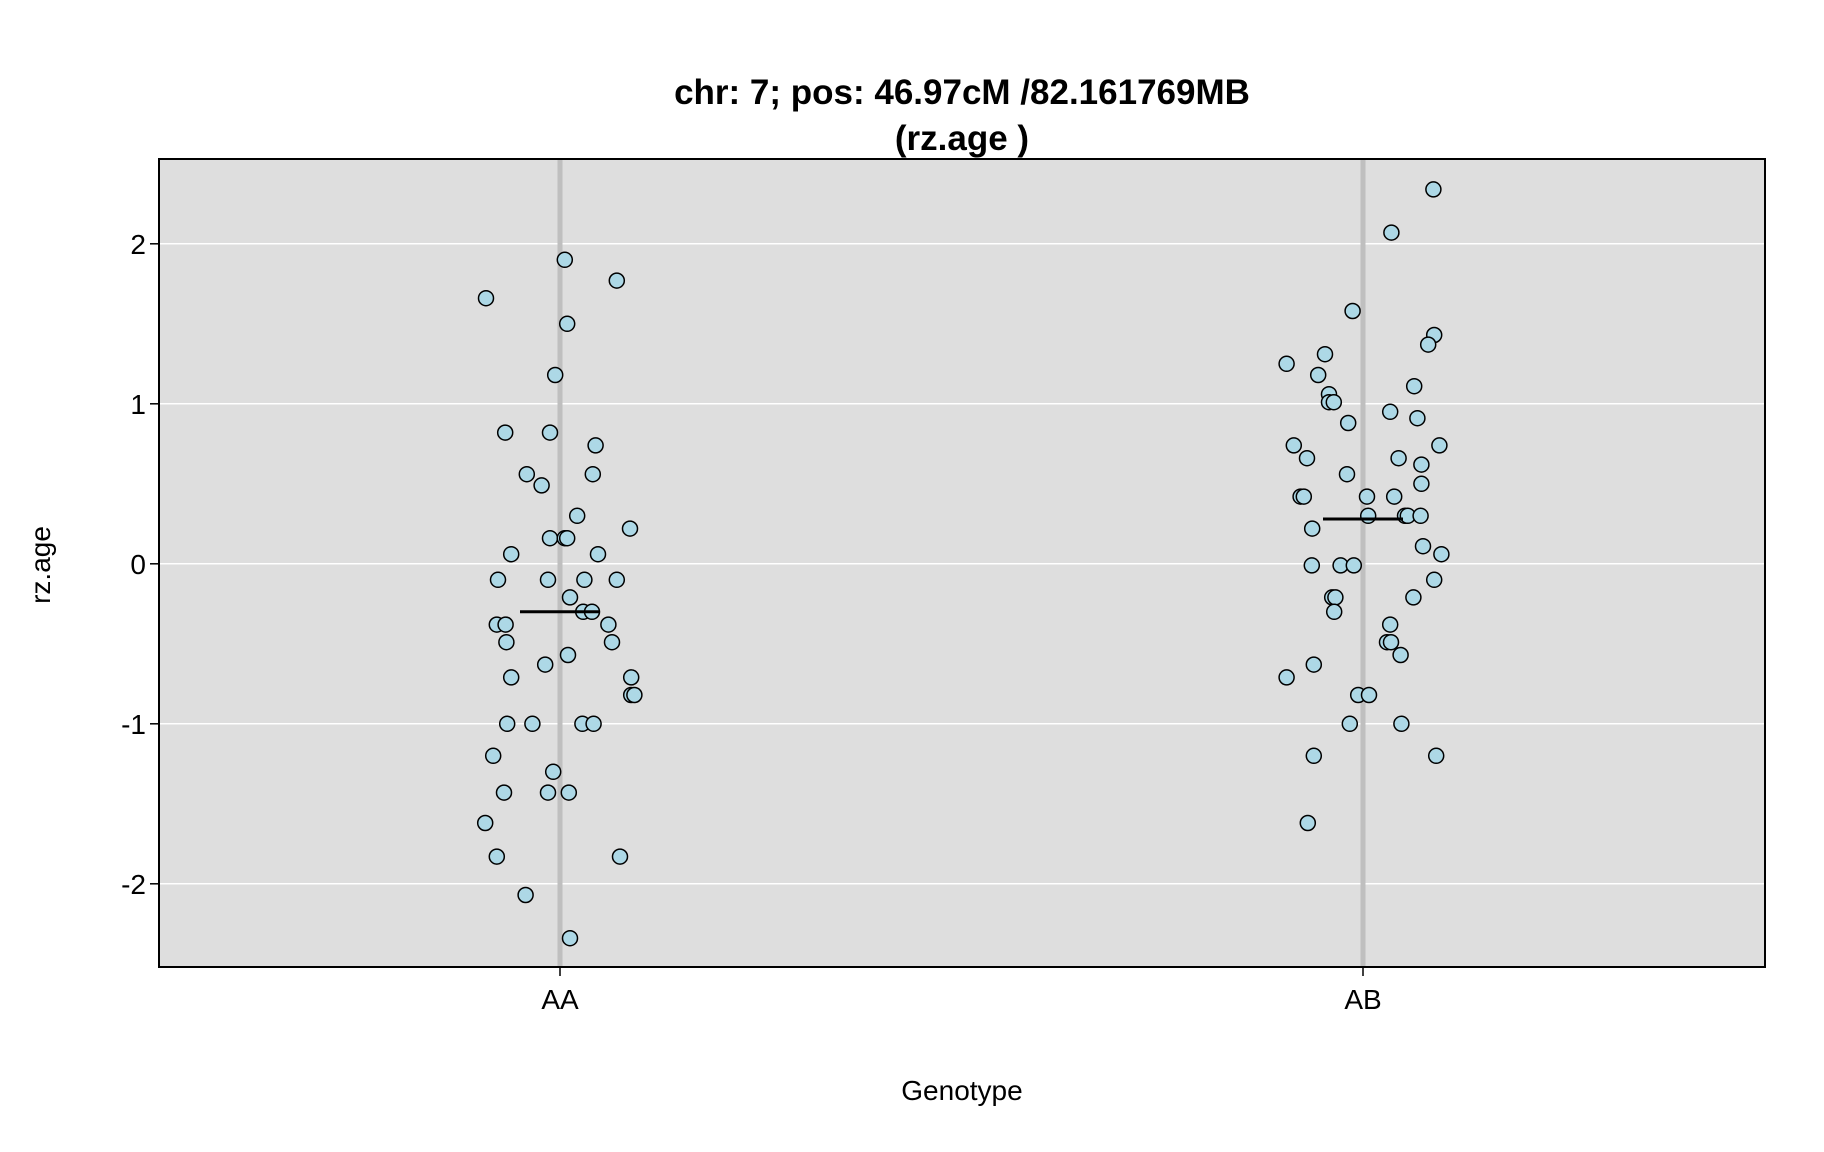 The width and height of the screenshot is (1824, 1152). Describe the element at coordinates (133, 724) in the screenshot. I see `y-tick-label: -1` at that location.